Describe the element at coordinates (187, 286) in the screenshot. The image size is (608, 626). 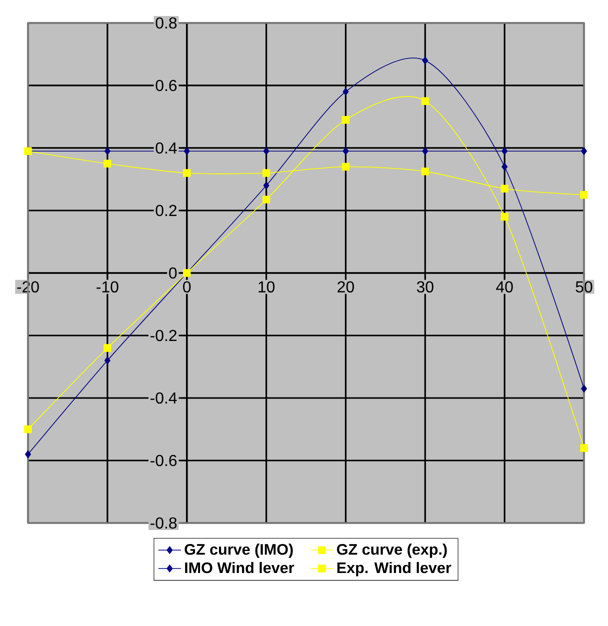
I see `x-tick-label: 0` at that location.